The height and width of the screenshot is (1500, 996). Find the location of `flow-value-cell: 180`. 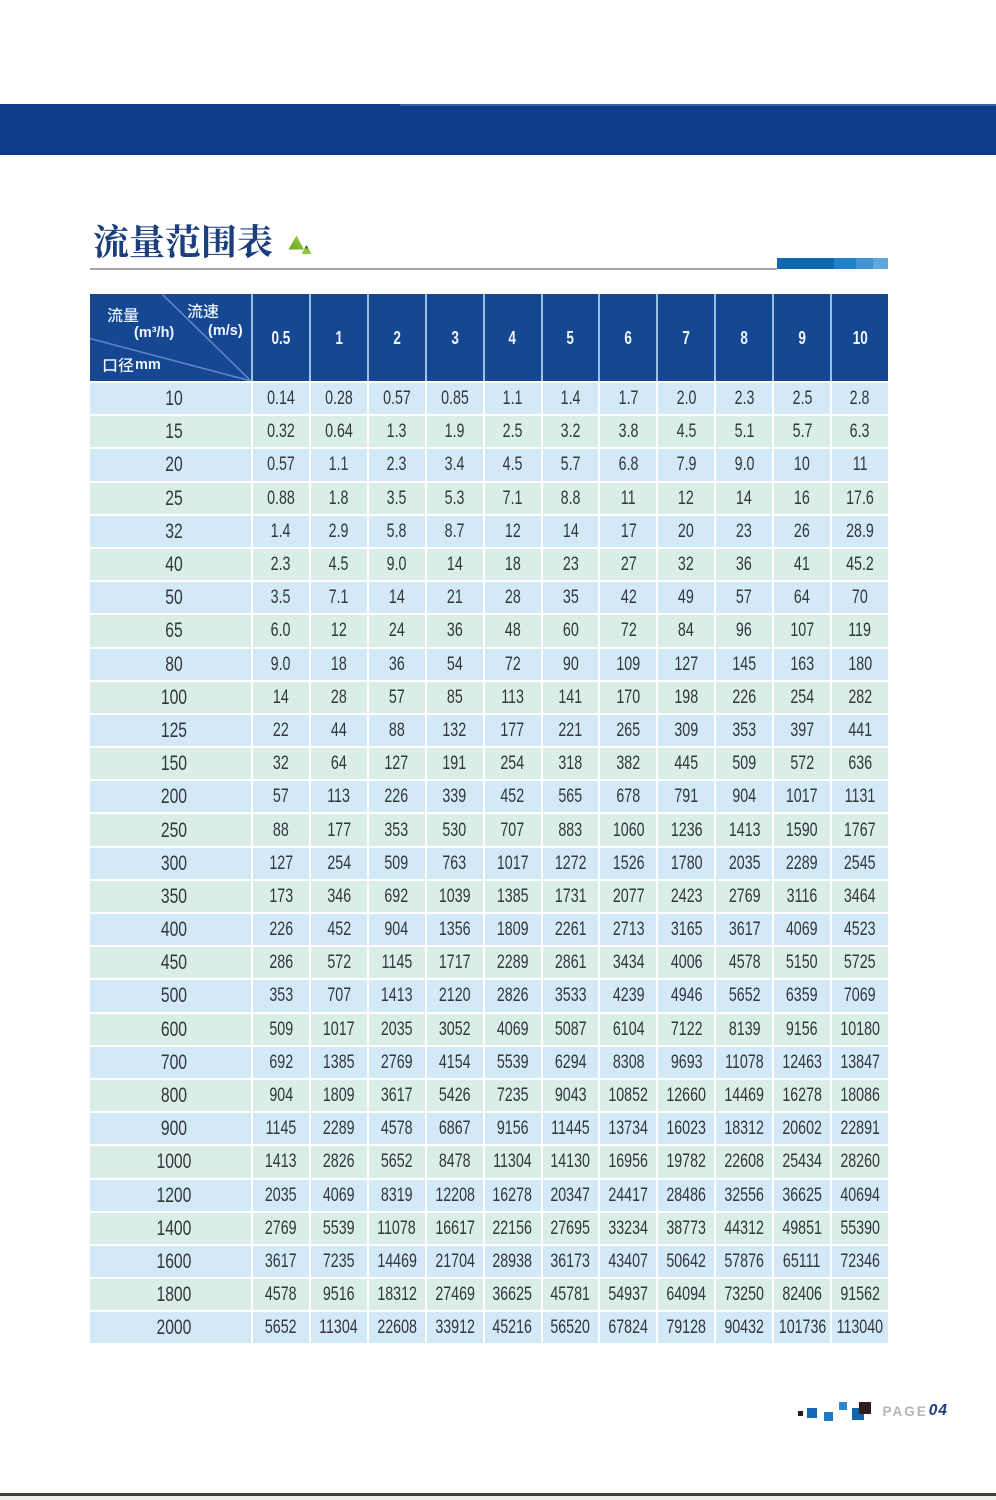

flow-value-cell: 180 is located at coordinates (860, 664).